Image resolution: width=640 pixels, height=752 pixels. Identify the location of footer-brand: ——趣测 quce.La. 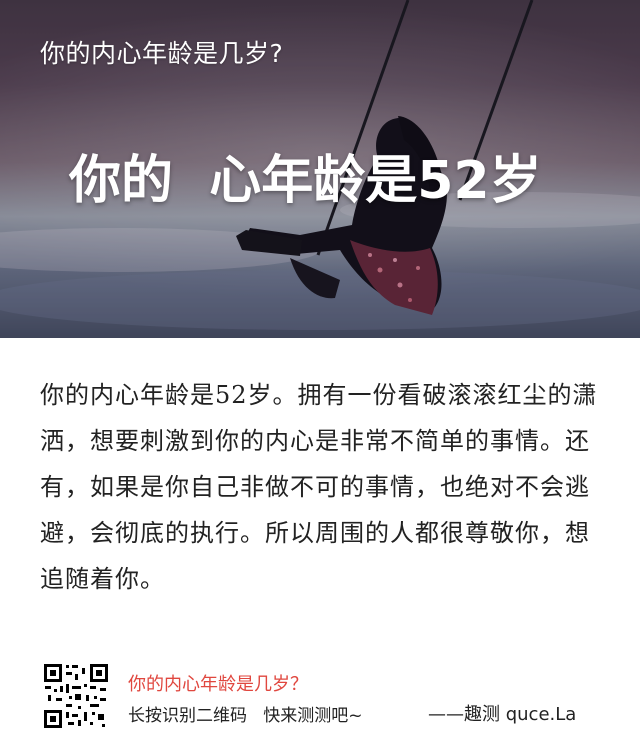
(502, 714).